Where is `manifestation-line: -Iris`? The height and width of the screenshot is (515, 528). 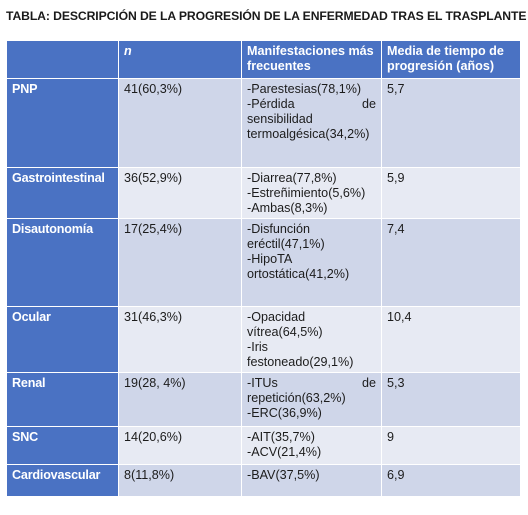 manifestation-line: -Iris is located at coordinates (257, 347).